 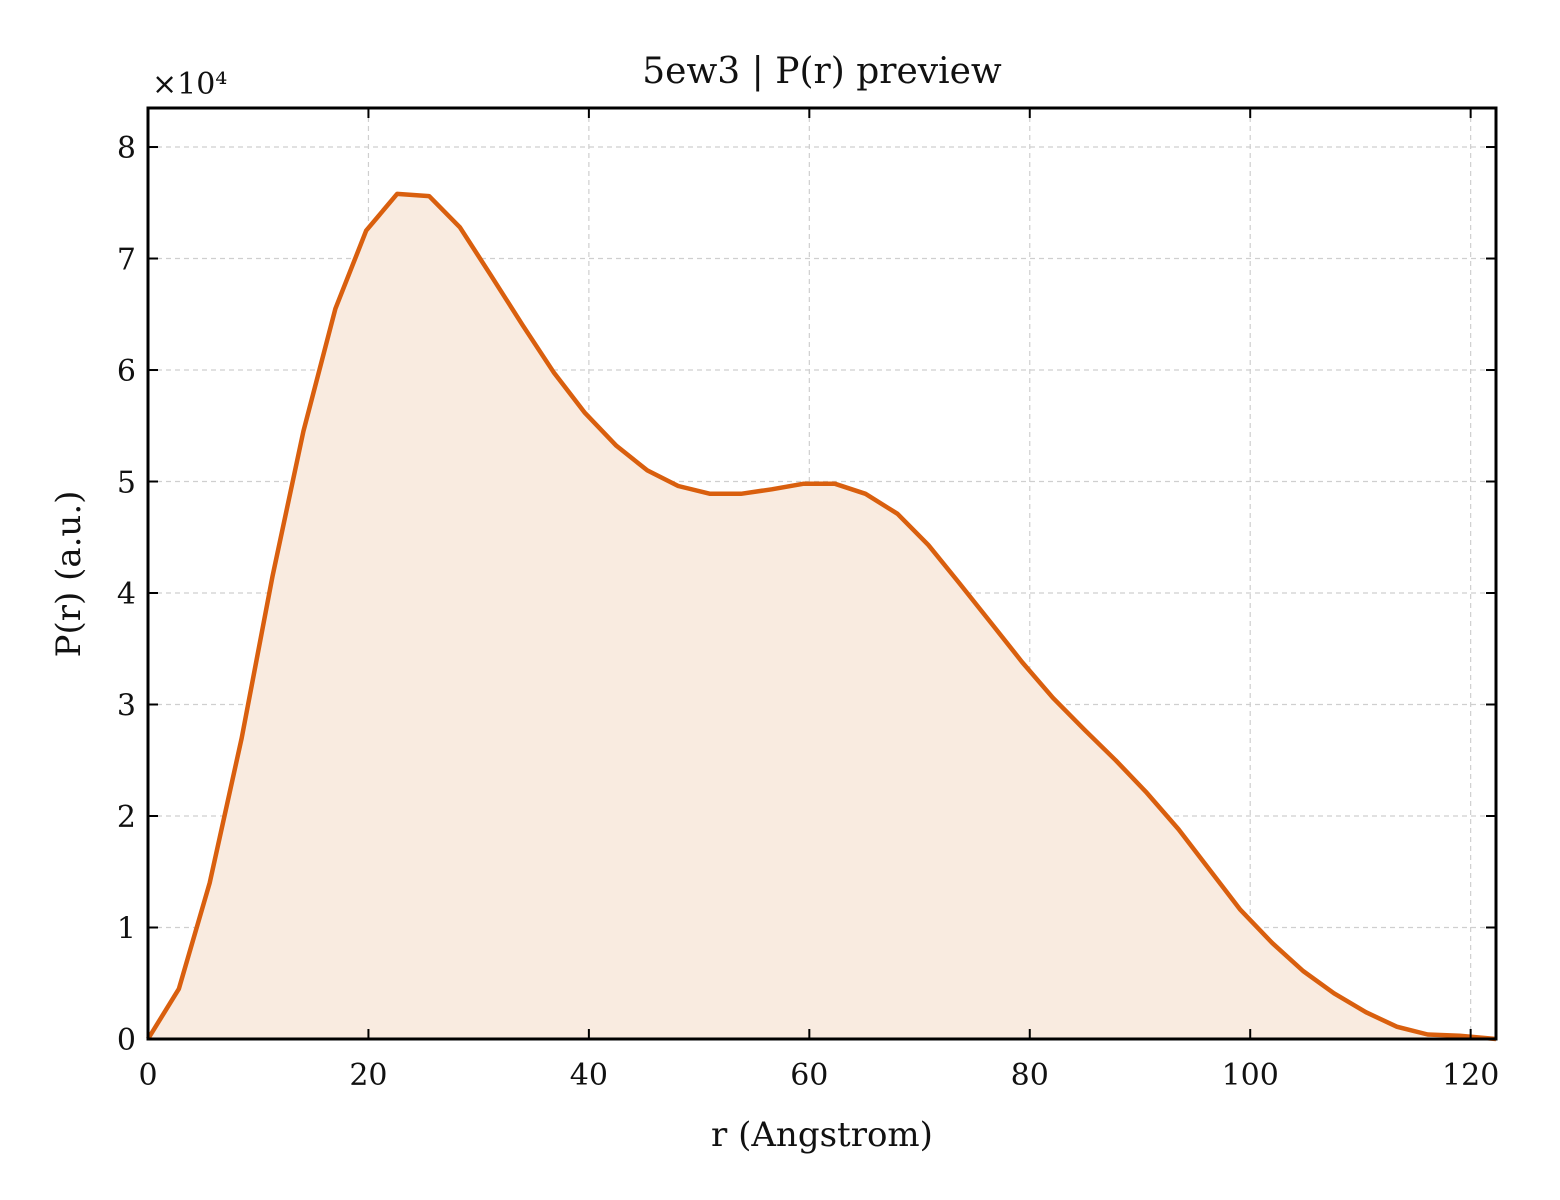 I want to click on y-tick-label: 2, so click(x=126, y=817).